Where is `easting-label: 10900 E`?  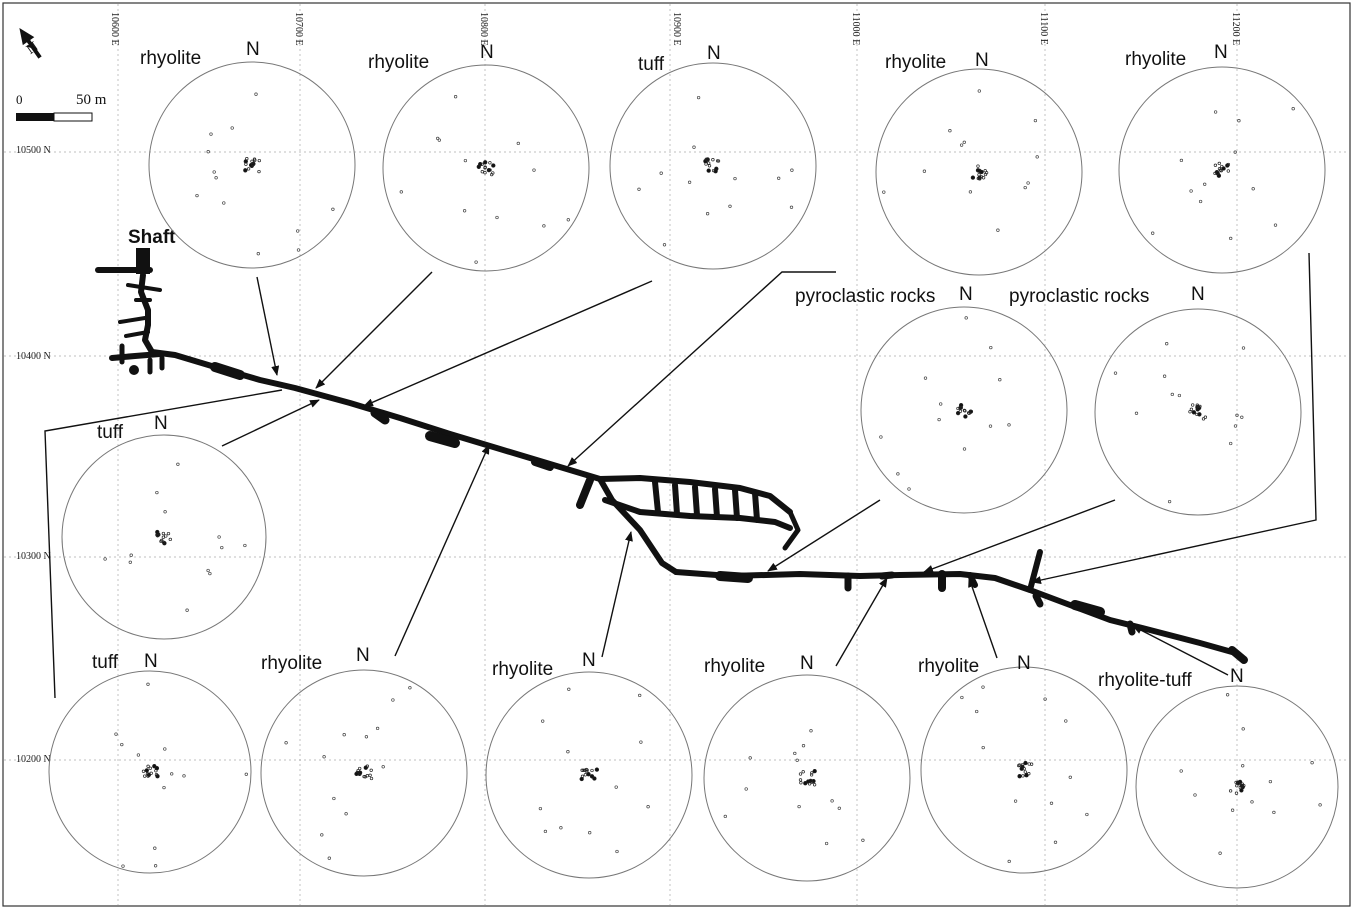
easting-label: 10900 E is located at coordinates (676, 29).